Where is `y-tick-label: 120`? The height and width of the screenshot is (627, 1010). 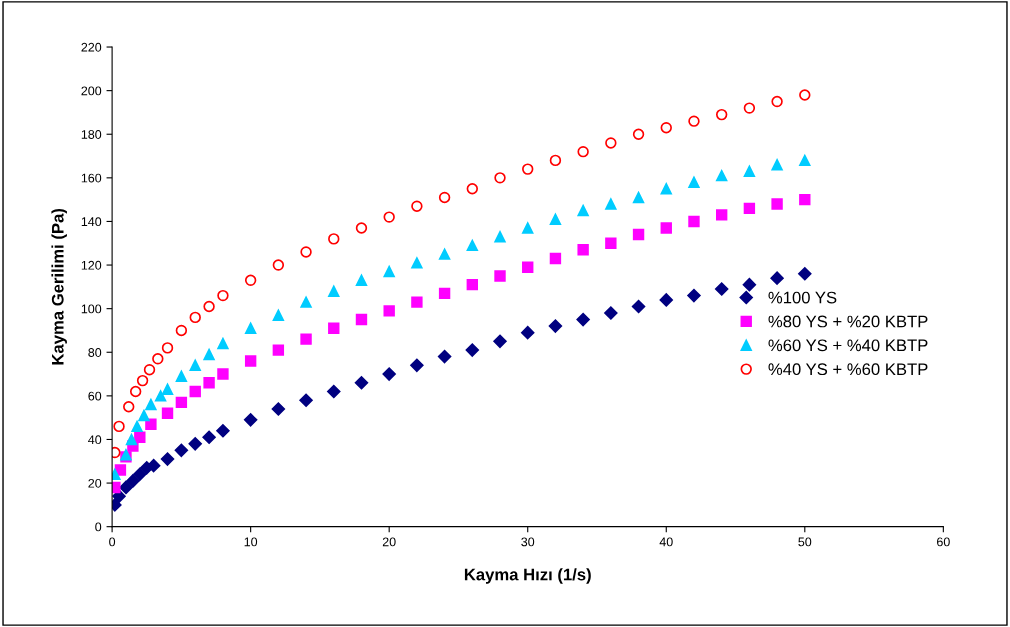 y-tick-label: 120 is located at coordinates (91, 265).